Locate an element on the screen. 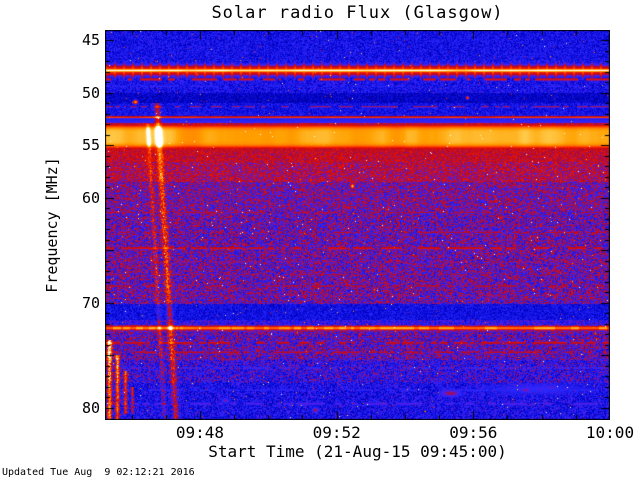 This screenshot has height=480, width=640. x-tick-label: 10:00 is located at coordinates (610, 432).